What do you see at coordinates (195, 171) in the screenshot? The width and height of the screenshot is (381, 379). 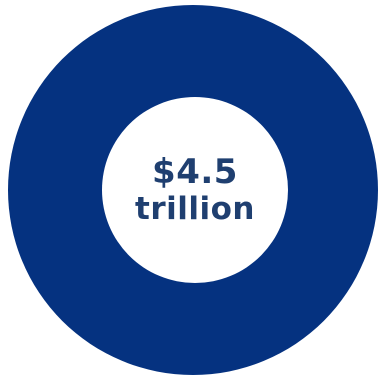 I see `amount-label: $4.5` at bounding box center [195, 171].